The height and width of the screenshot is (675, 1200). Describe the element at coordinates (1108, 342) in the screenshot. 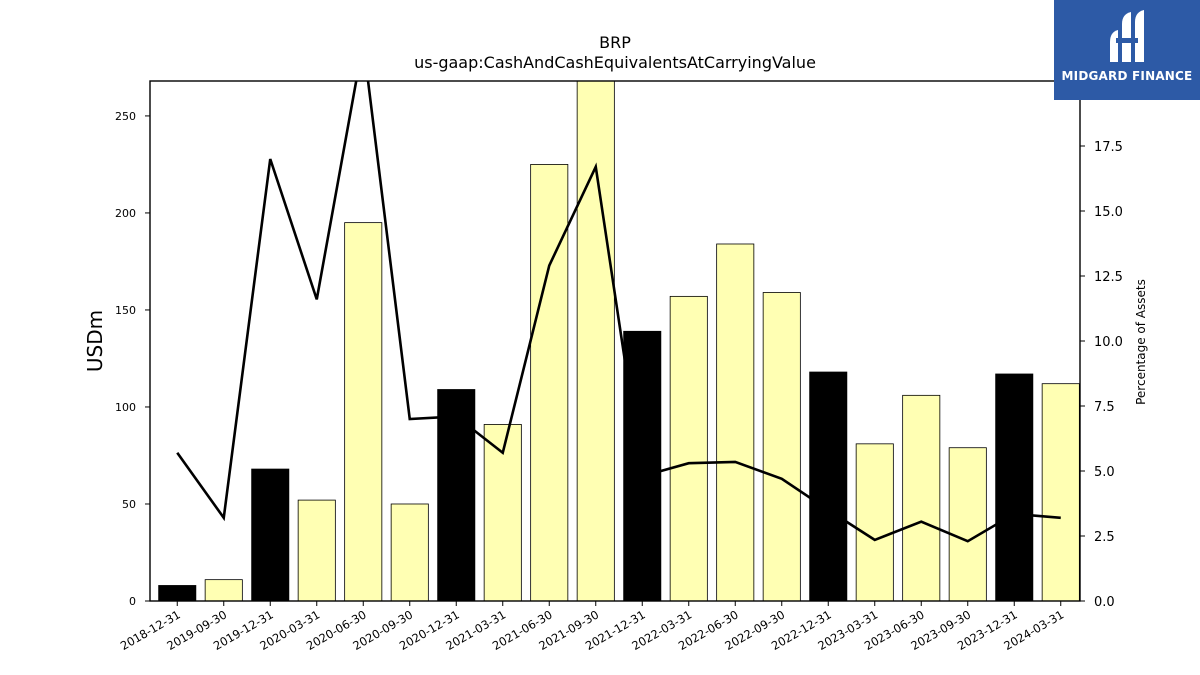

I see `y2-tick-label: 10.0` at that location.